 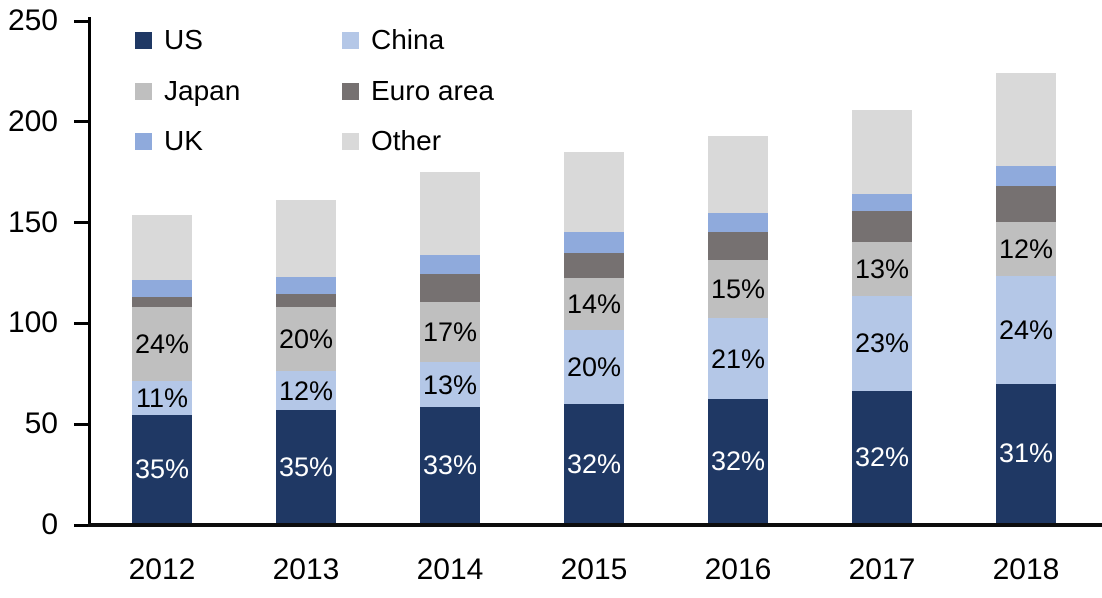 I want to click on segment-data-label: 11%, so click(x=162, y=398).